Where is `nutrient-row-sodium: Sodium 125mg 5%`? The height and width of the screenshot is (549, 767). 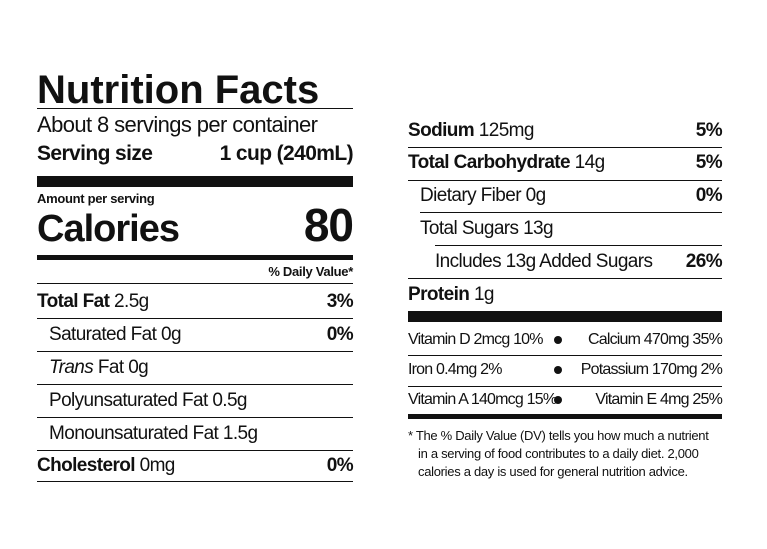 nutrient-row-sodium: Sodium 125mg 5% is located at coordinates (565, 130).